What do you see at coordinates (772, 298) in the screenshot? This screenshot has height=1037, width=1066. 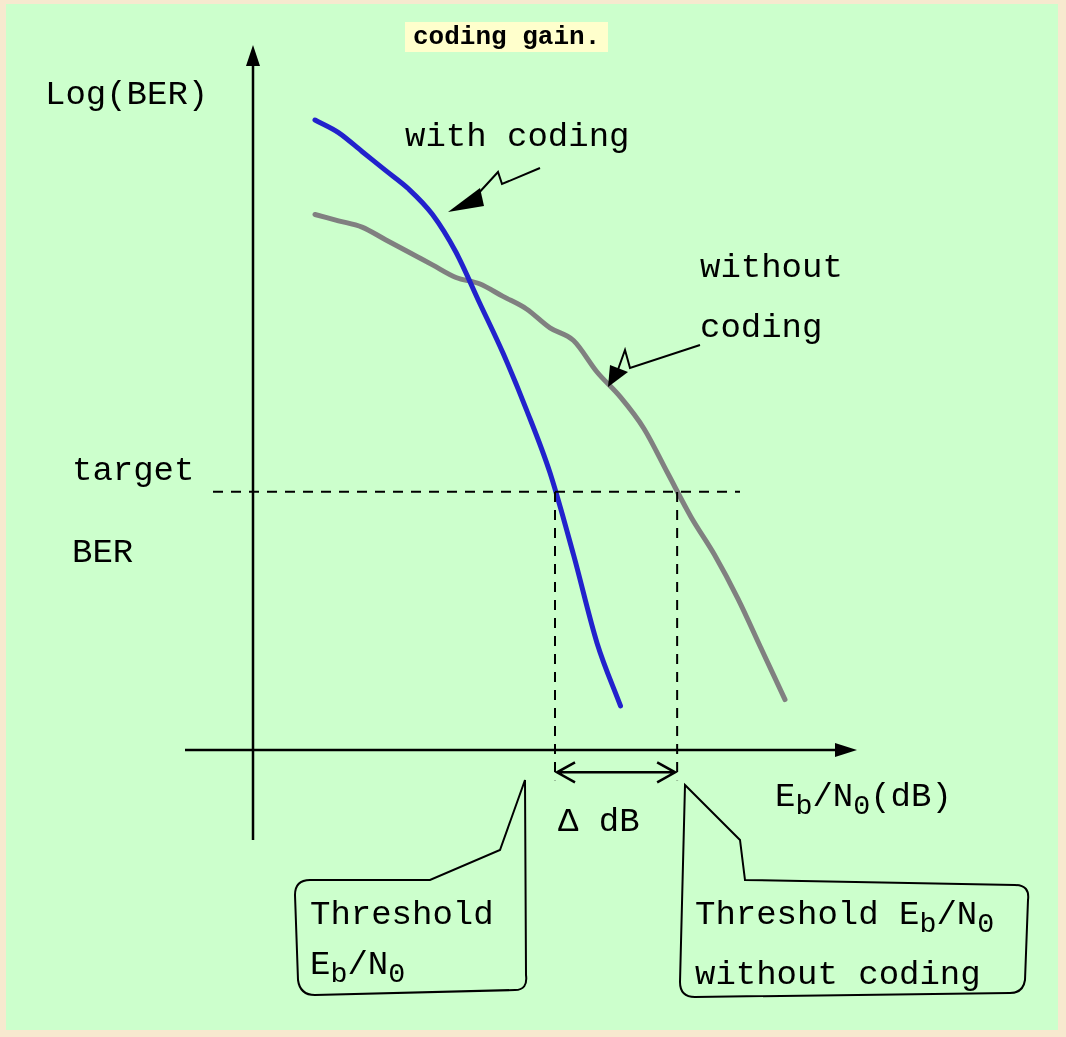 I see `text: without coding` at bounding box center [772, 298].